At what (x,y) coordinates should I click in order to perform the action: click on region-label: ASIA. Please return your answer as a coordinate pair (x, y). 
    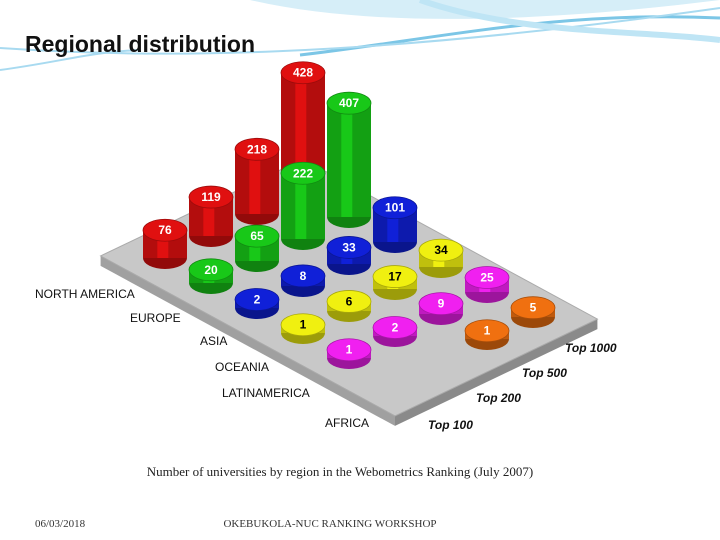
    Looking at the image, I should click on (213, 341).